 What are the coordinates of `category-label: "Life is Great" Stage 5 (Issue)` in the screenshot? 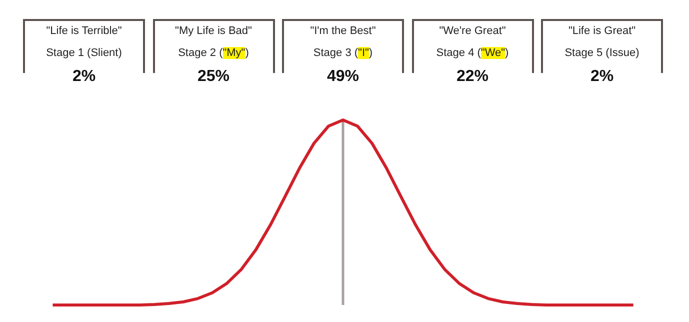 It's located at (602, 42).